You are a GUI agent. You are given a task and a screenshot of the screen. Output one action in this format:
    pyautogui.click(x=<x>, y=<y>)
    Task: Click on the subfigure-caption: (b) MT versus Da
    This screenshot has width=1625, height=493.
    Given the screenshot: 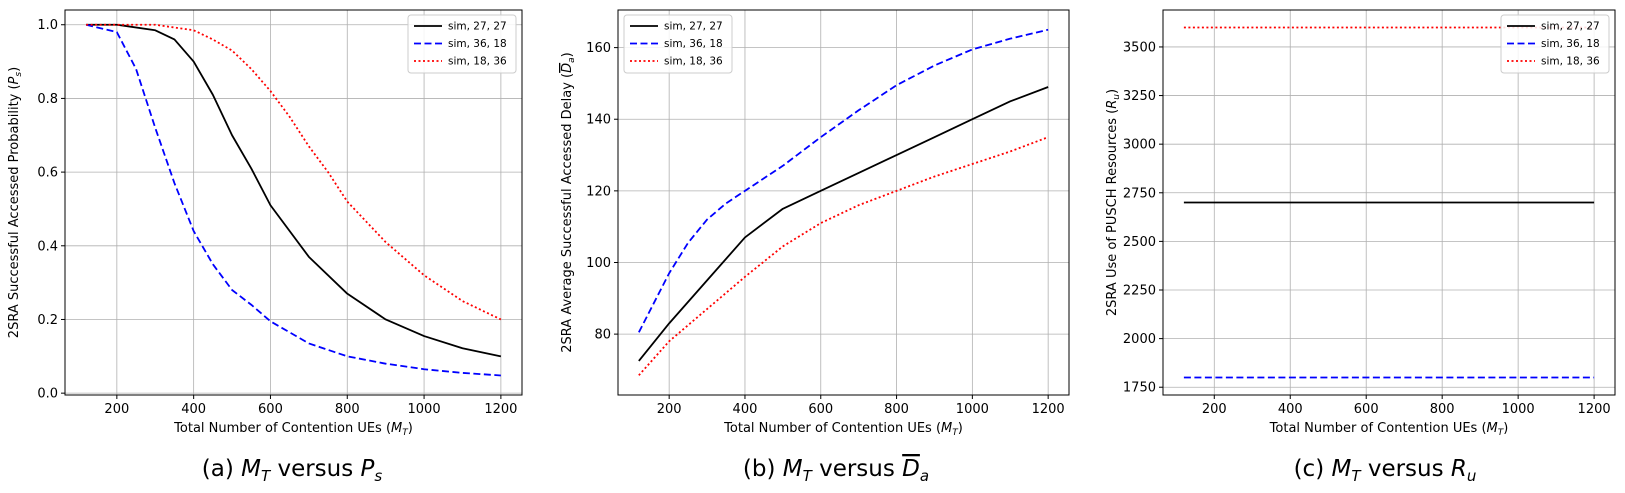 What is the action you would take?
    pyautogui.click(x=836, y=470)
    